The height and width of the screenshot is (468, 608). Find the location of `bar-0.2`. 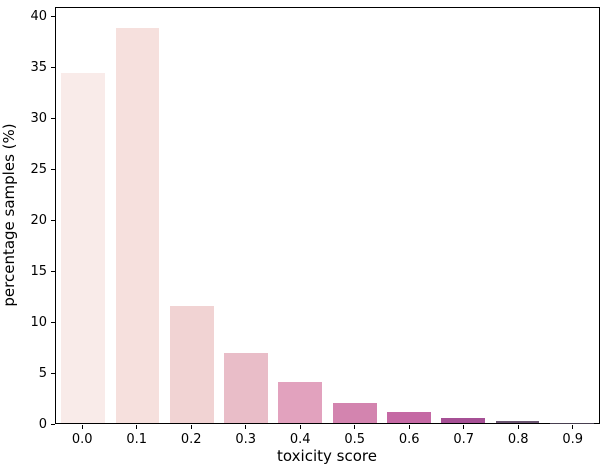

bar-0.2 is located at coordinates (191, 364).